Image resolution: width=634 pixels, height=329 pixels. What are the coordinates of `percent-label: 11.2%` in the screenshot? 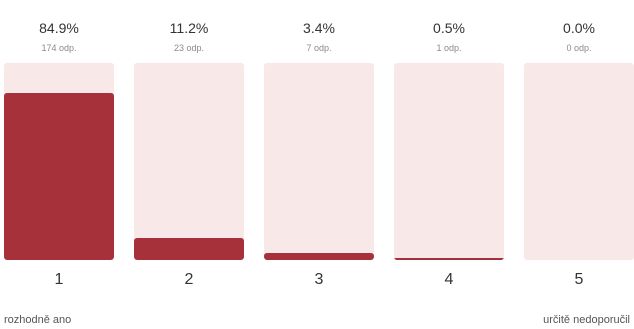 It's located at (189, 28).